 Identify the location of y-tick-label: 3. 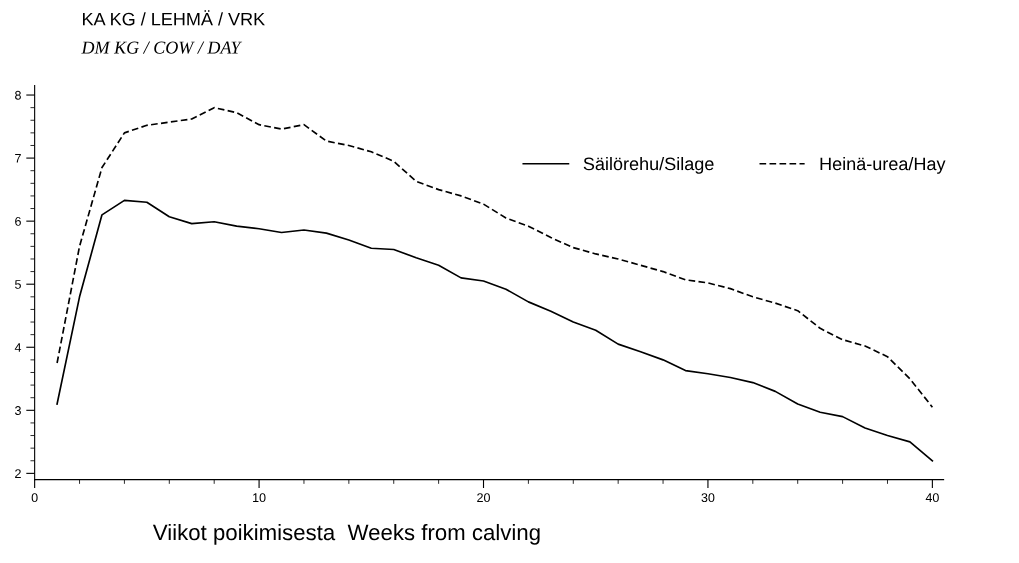
(17, 410).